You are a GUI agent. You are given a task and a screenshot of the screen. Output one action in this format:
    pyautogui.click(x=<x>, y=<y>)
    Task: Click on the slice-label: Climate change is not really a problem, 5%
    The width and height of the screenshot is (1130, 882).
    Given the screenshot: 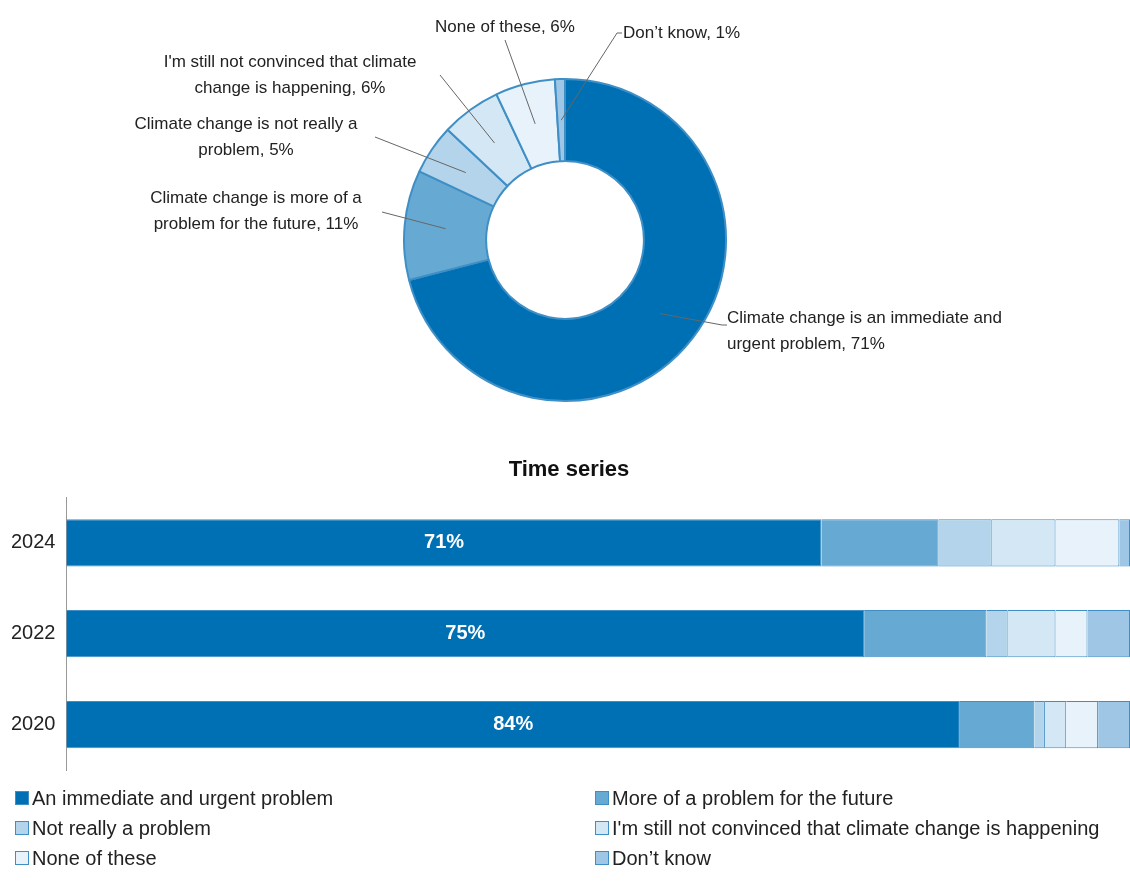 What is the action you would take?
    pyautogui.click(x=246, y=136)
    